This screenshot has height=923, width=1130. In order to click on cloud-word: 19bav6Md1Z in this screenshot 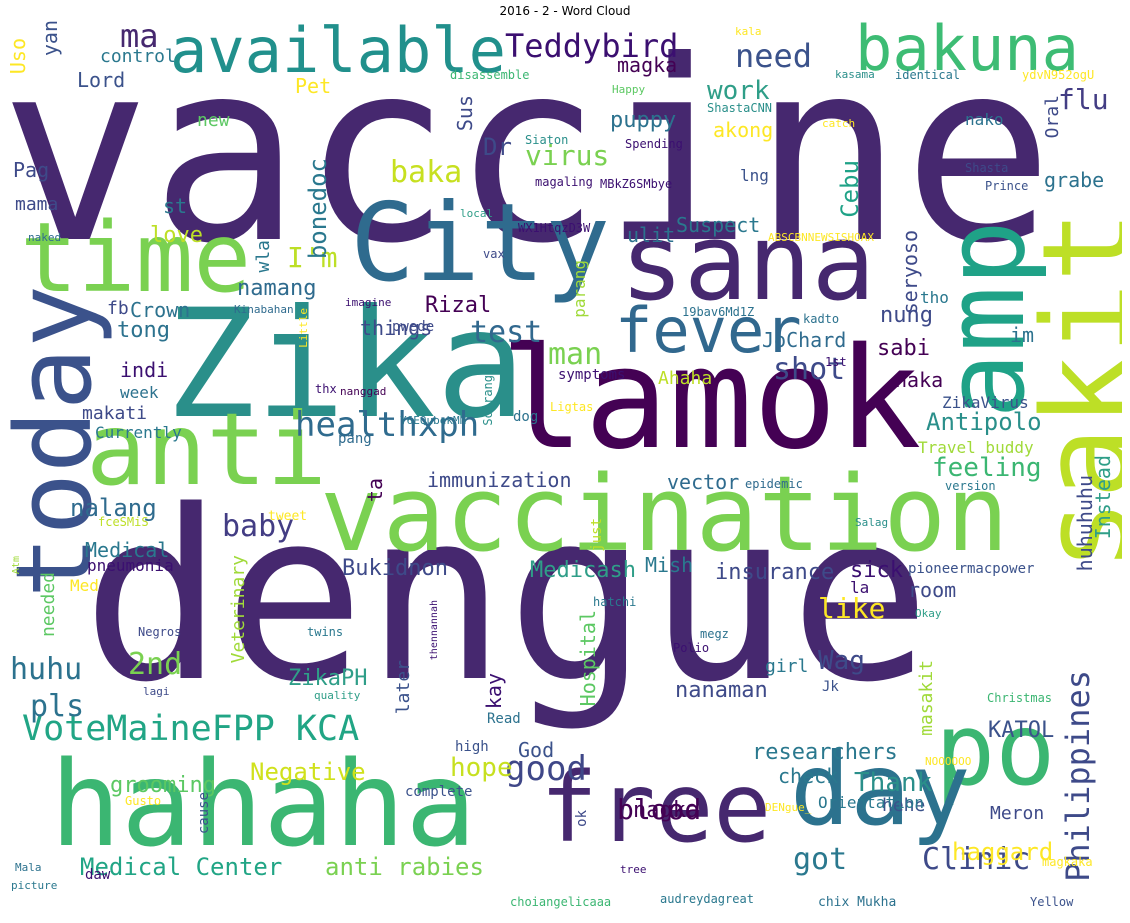, I will do `click(718, 312)`.